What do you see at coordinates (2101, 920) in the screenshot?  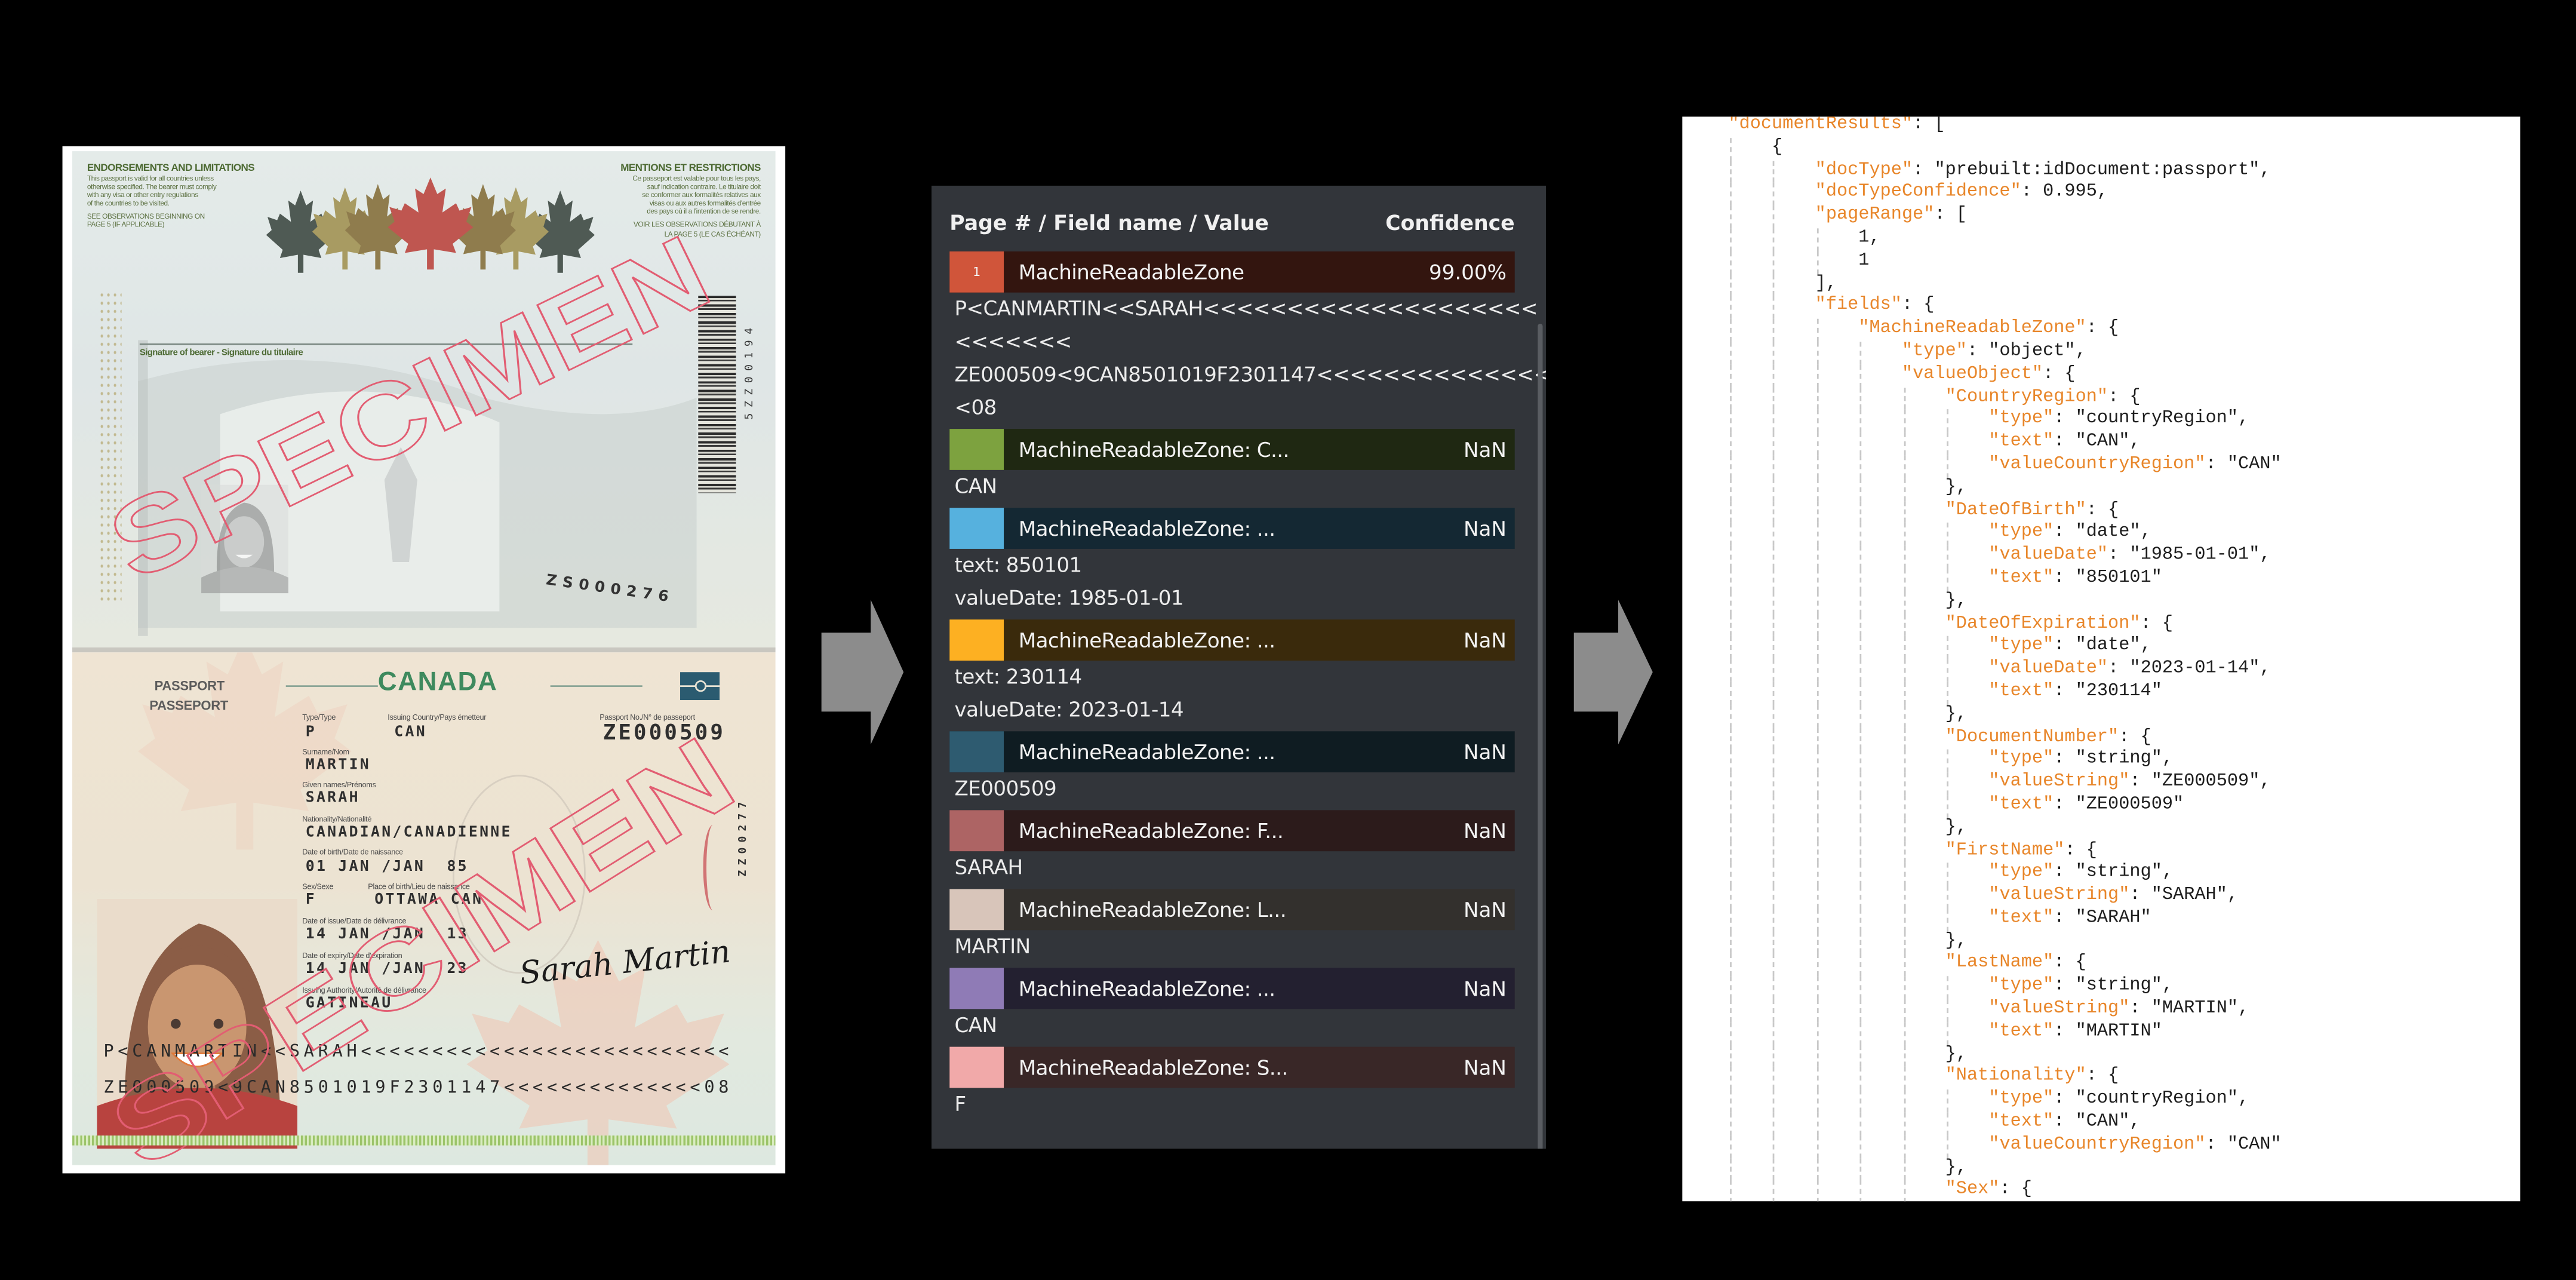 I see `json-line: "text": "SARAH"` at bounding box center [2101, 920].